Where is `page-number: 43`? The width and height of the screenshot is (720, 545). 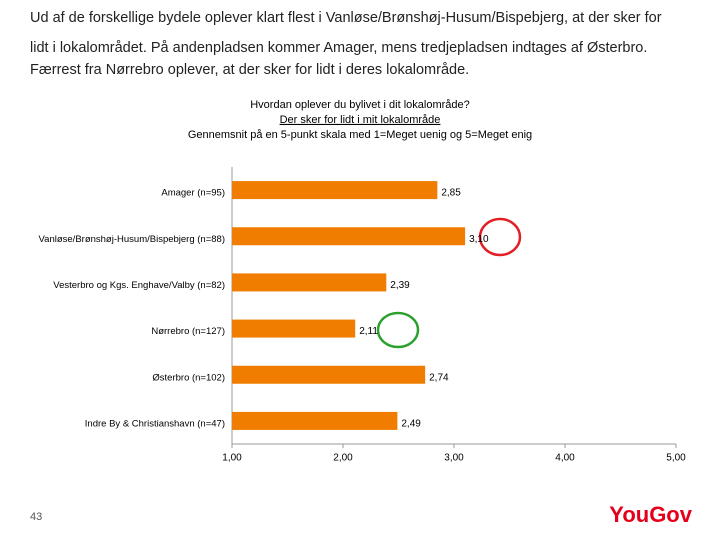
page-number: 43 is located at coordinates (36, 517).